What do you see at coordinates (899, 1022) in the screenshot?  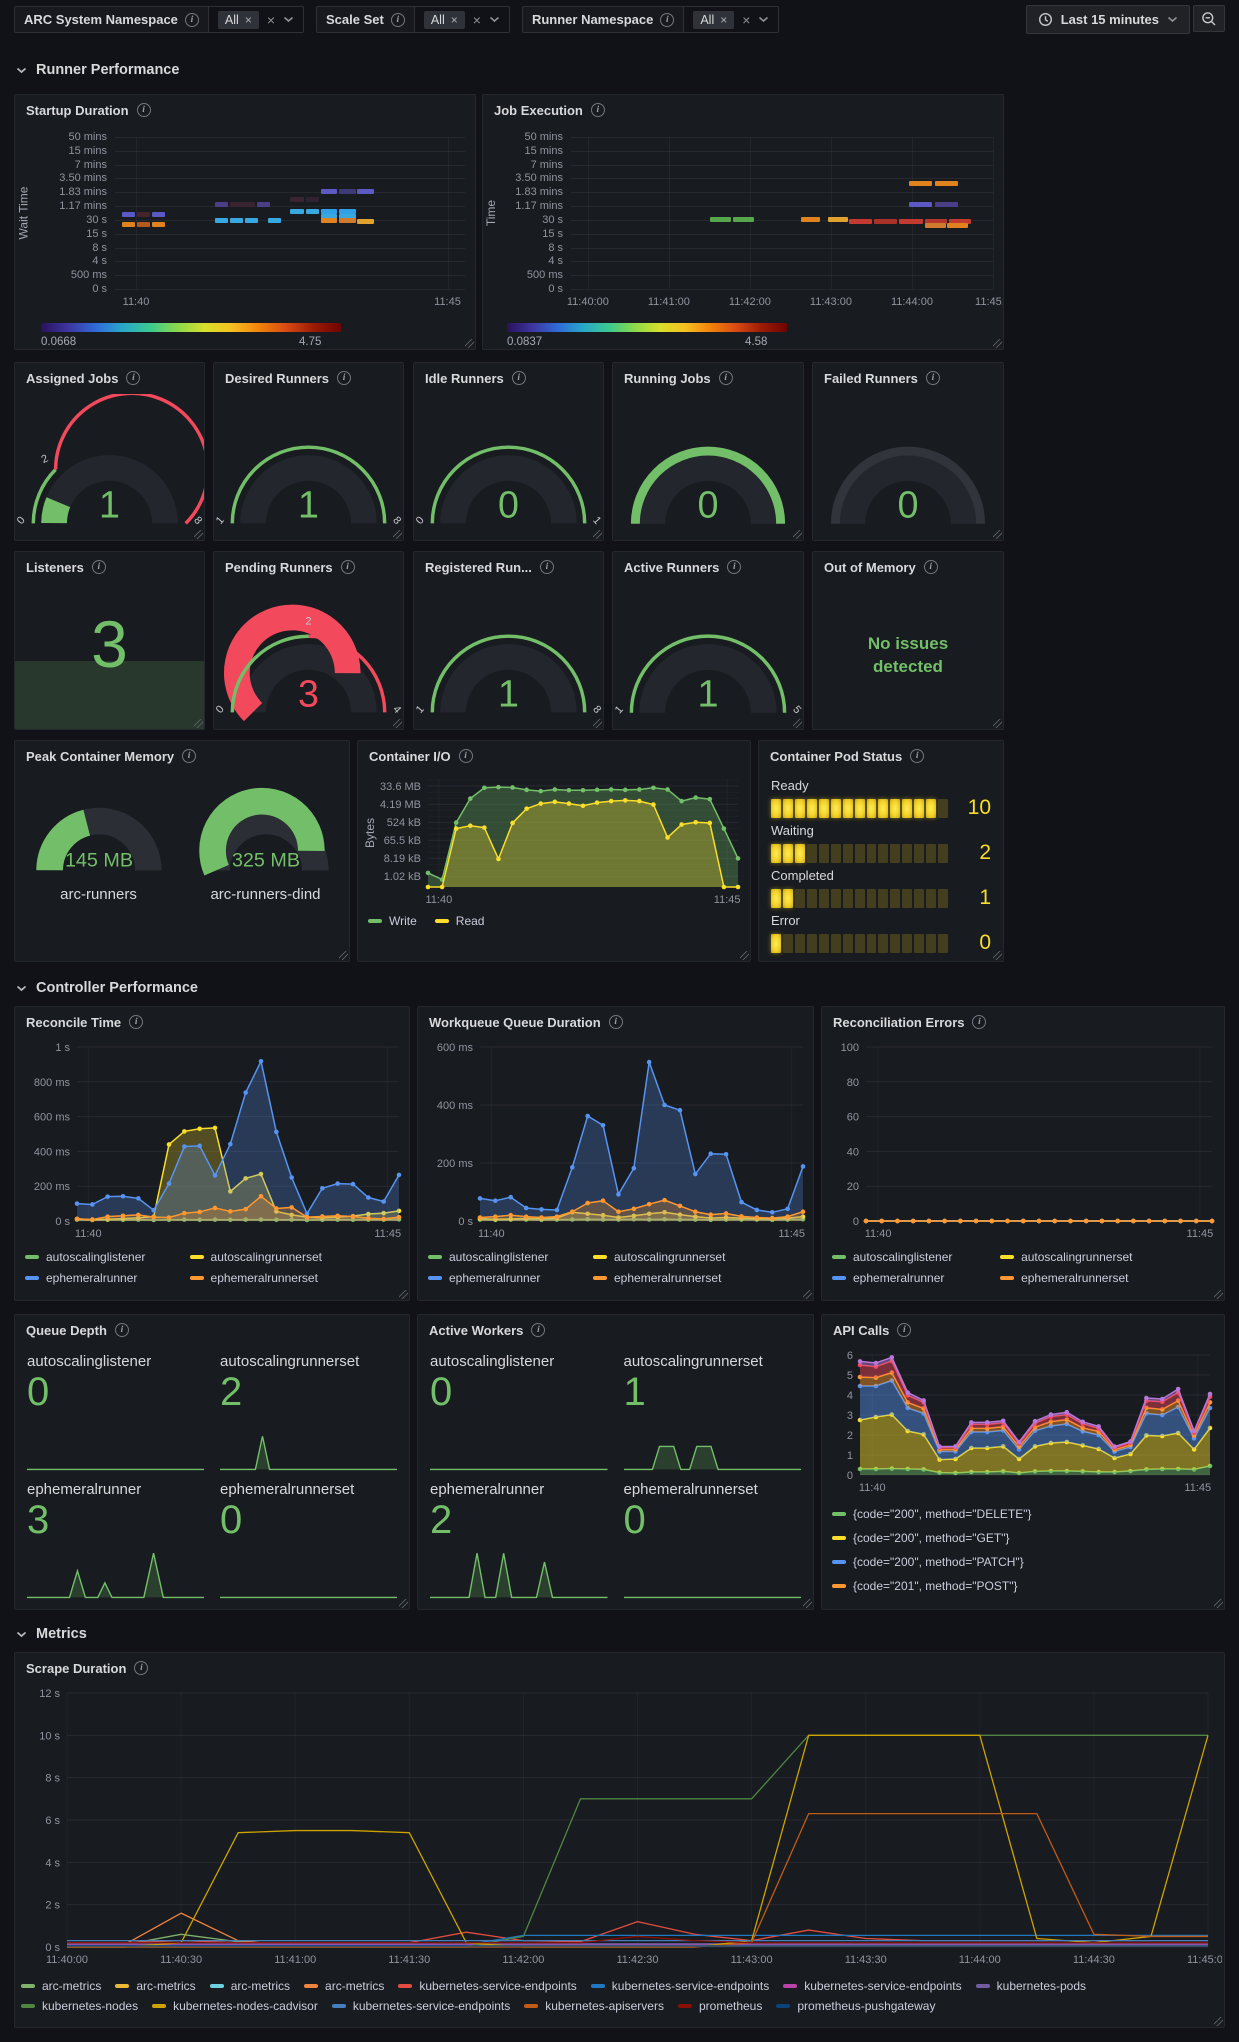 I see `panel-title: Reconciliation Errors` at bounding box center [899, 1022].